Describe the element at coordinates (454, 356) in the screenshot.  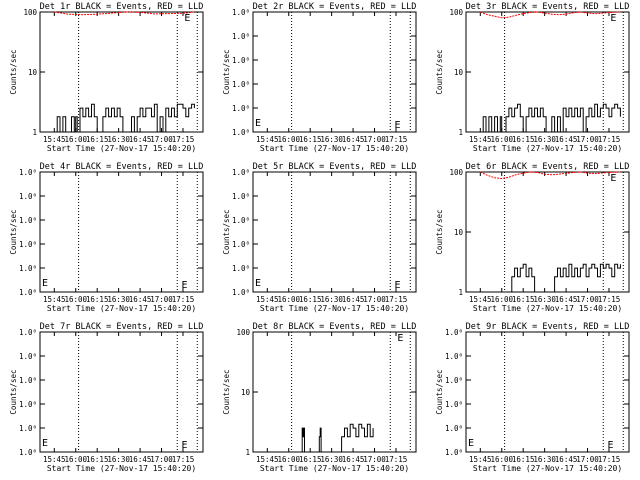
I see `det9-ytick-label-4: 1.0⁰` at that location.